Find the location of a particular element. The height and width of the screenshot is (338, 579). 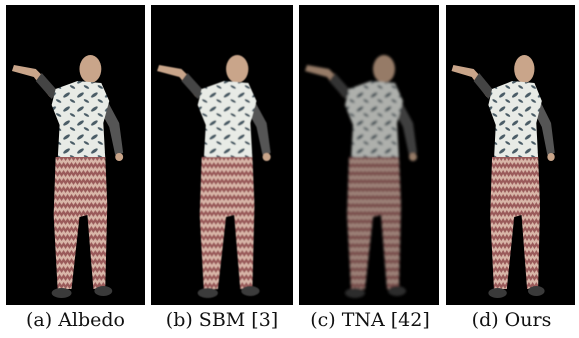

caption-albedo: (a) Albedo is located at coordinates (75, 320).